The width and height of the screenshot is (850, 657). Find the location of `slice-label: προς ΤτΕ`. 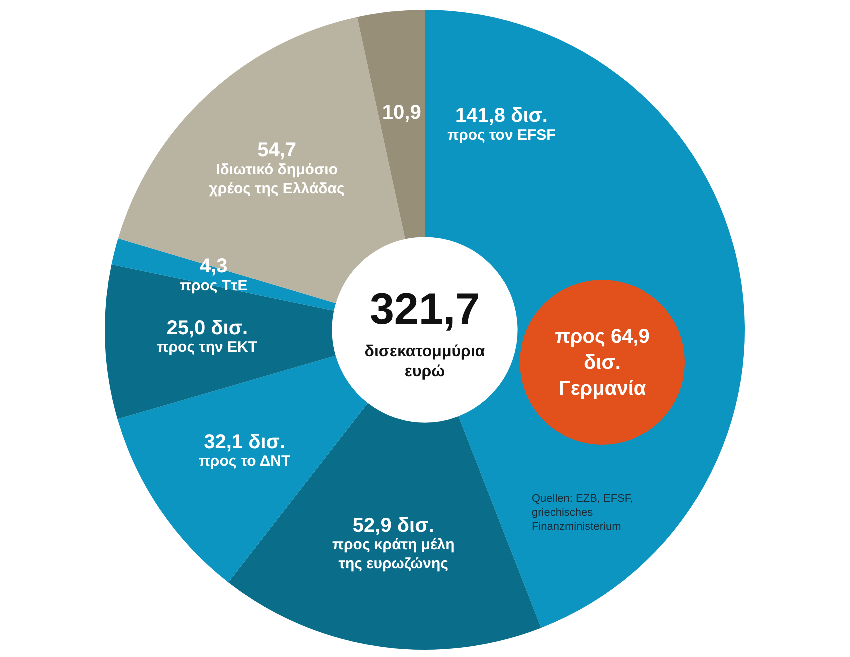

slice-label: προς ΤτΕ is located at coordinates (214, 285).